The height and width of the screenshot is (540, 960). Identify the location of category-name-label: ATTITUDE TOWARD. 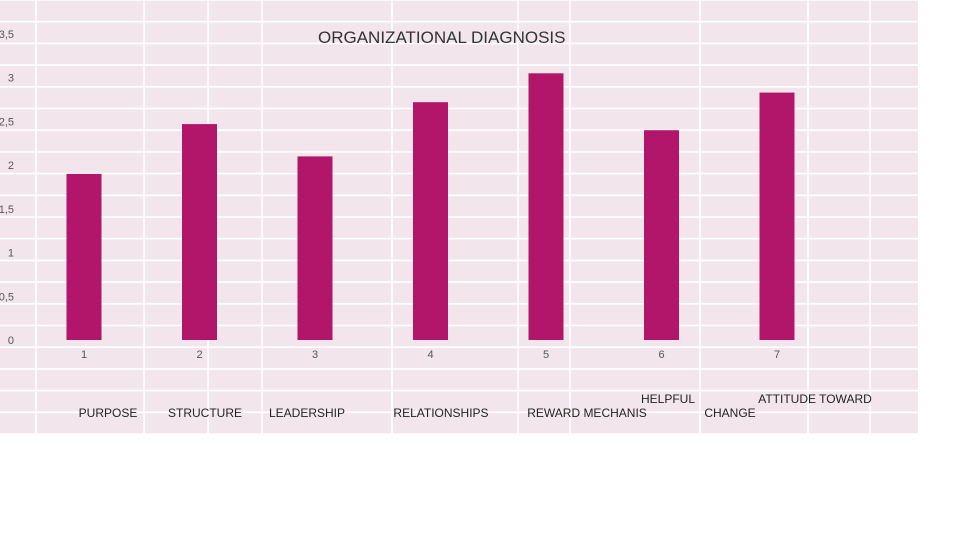
(815, 399).